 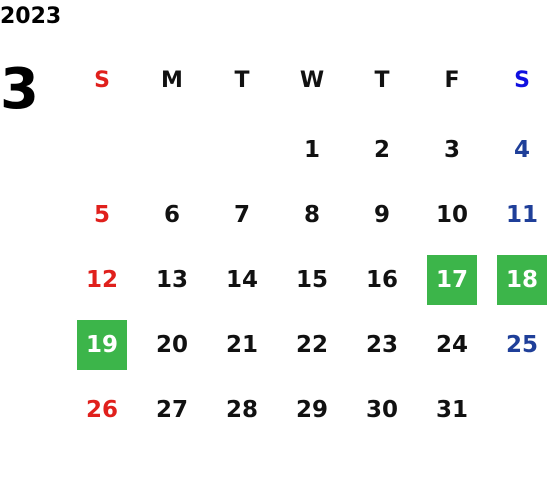 I want to click on month: 3, so click(x=19, y=89).